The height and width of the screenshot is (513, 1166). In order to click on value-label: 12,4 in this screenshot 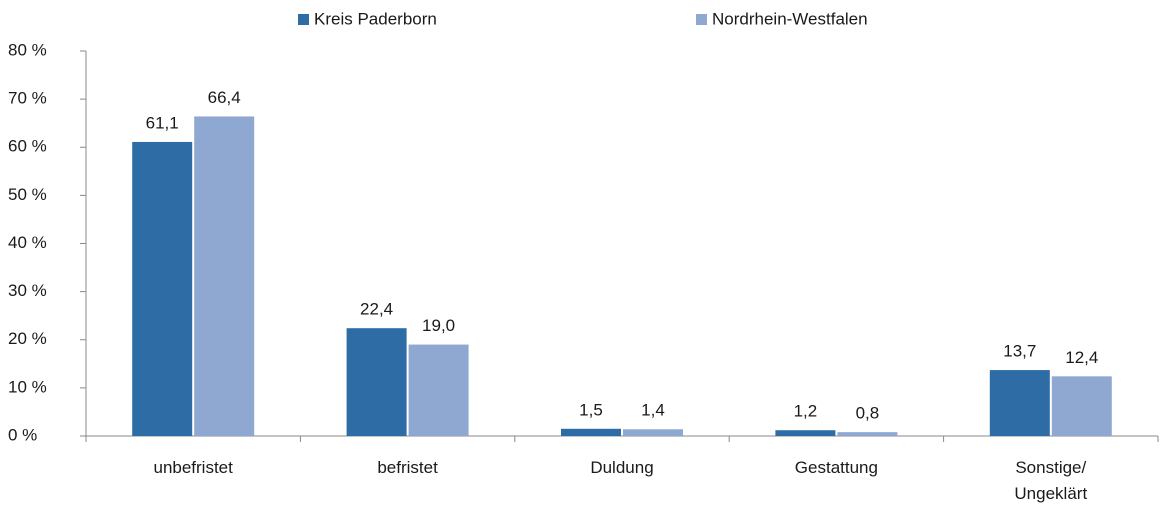, I will do `click(1081, 357)`.